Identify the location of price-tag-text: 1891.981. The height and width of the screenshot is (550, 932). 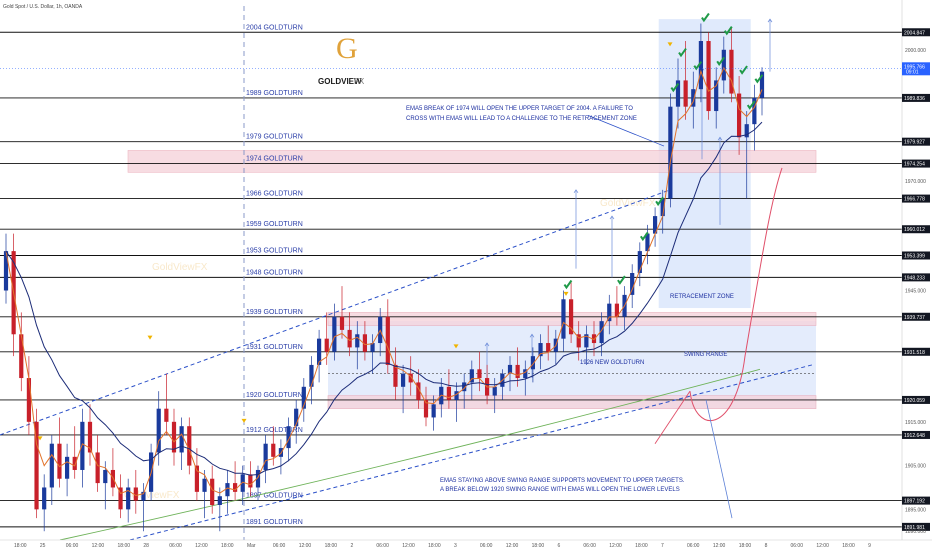
(914, 528).